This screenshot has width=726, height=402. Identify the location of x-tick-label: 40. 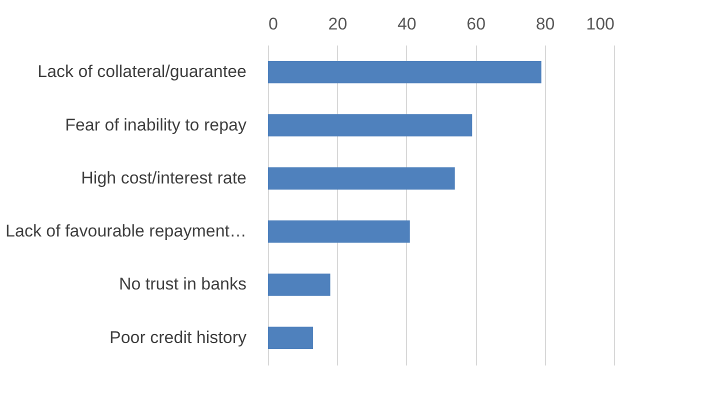
(406, 24).